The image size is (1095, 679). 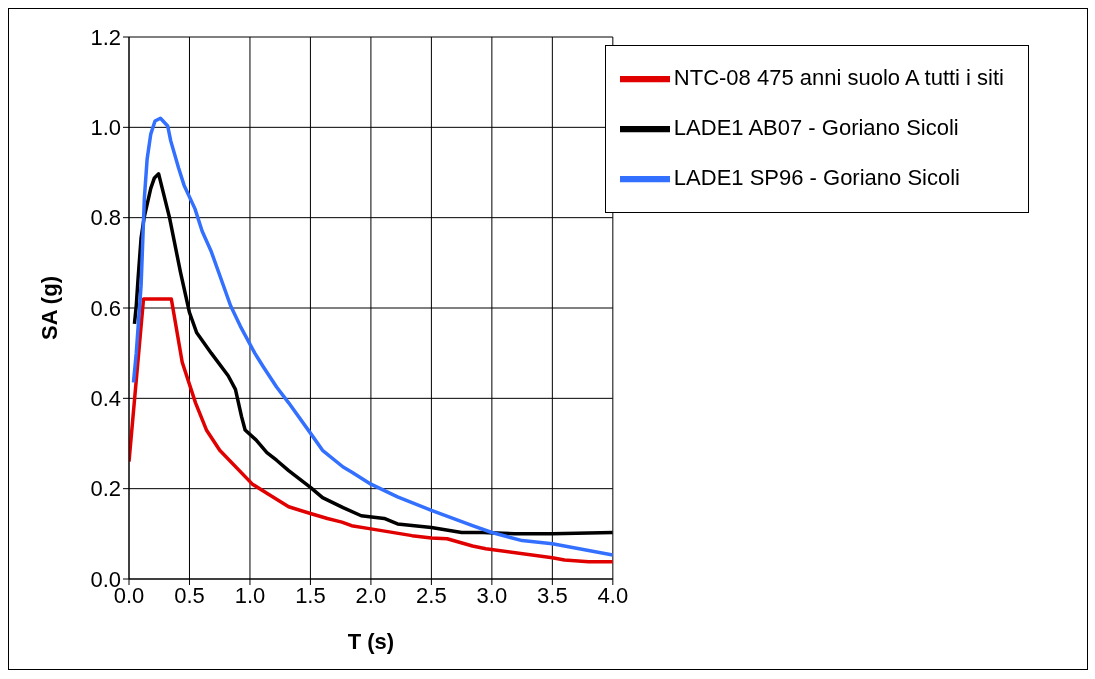 I want to click on y-tick-label: 1.0, so click(x=105, y=128).